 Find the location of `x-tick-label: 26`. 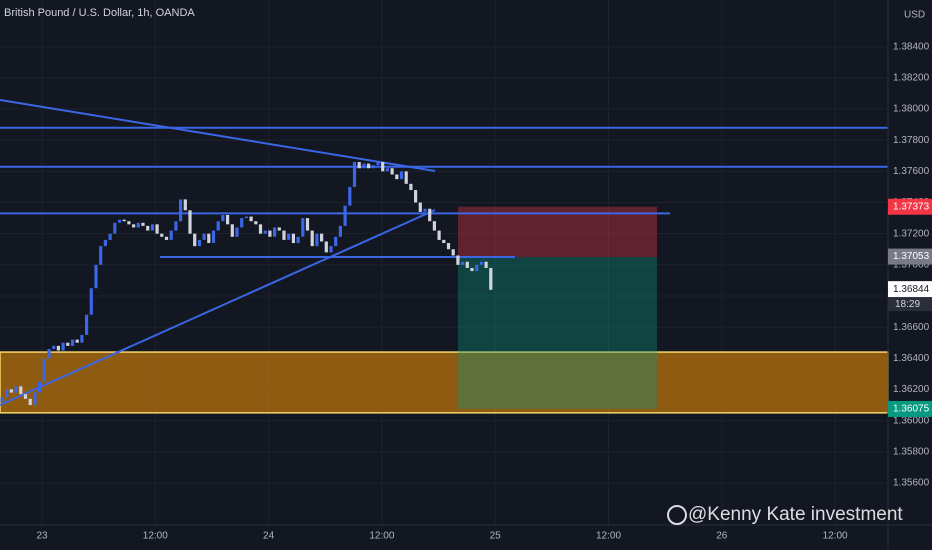

x-tick-label: 26 is located at coordinates (722, 536).